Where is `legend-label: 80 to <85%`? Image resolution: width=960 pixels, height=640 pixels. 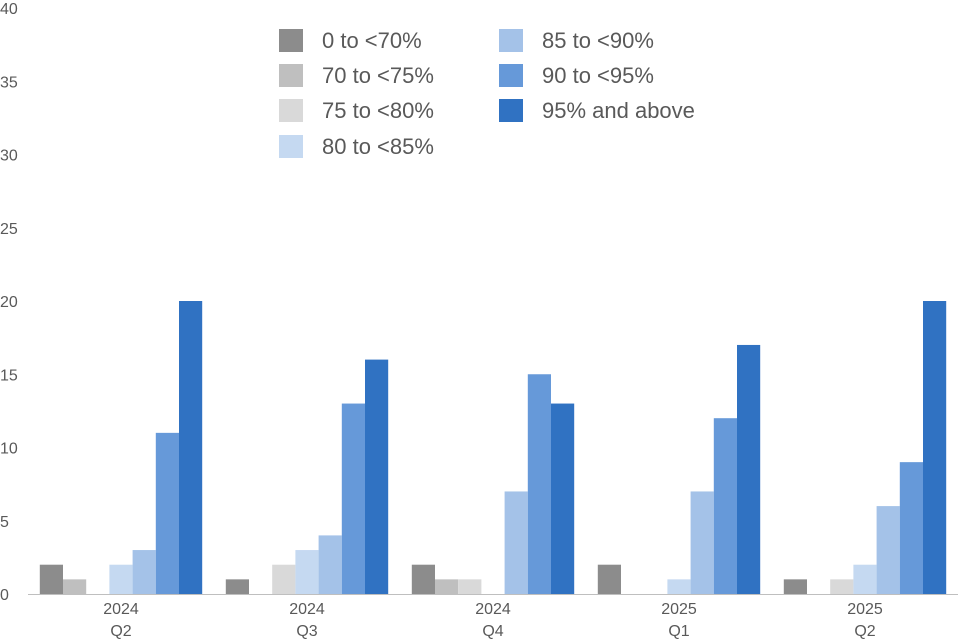
legend-label: 80 to <85% is located at coordinates (378, 146).